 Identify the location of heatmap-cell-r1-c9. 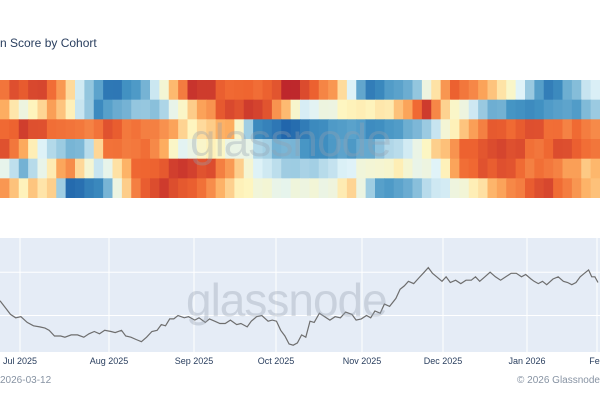
(89, 109).